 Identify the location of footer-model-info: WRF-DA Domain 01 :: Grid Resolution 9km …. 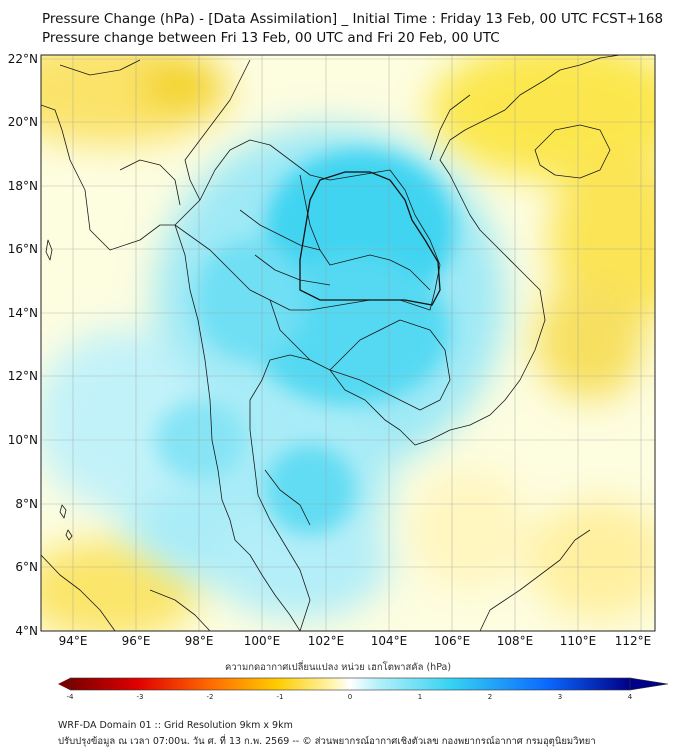
(175, 725).